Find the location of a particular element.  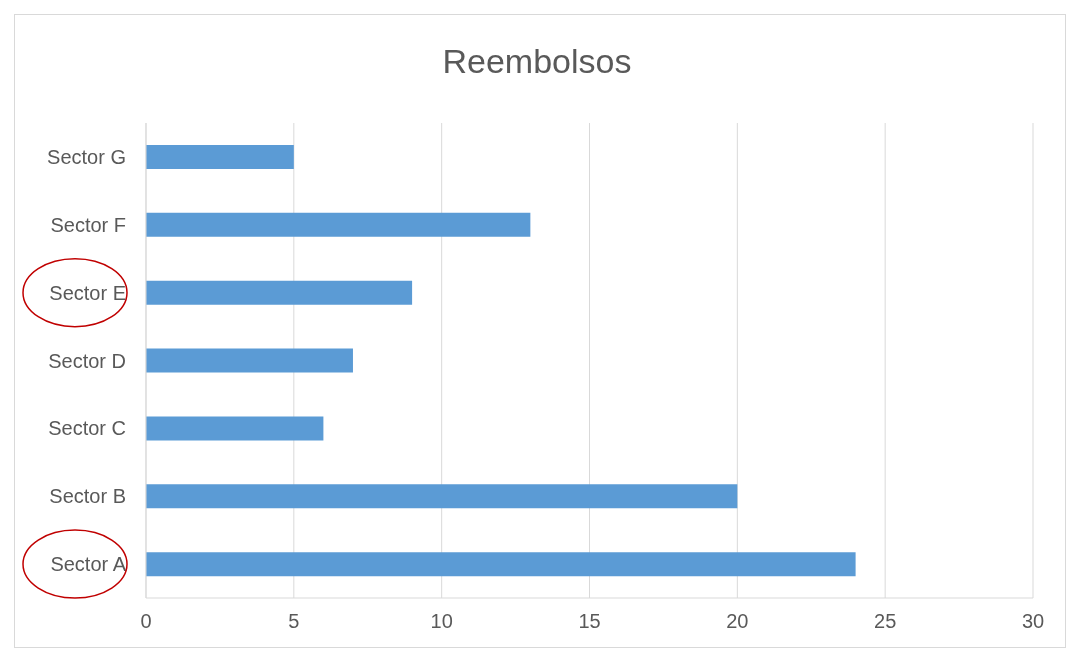

y-tick-label: Sector D is located at coordinates (87, 360).